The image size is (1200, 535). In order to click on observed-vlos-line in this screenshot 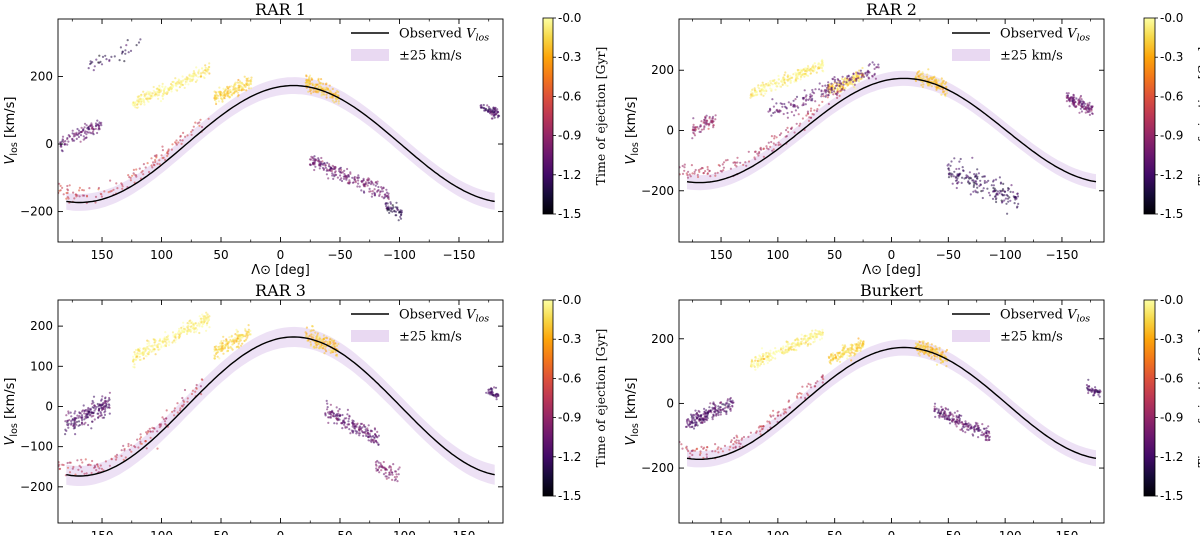, I will do `click(891, 130)`.